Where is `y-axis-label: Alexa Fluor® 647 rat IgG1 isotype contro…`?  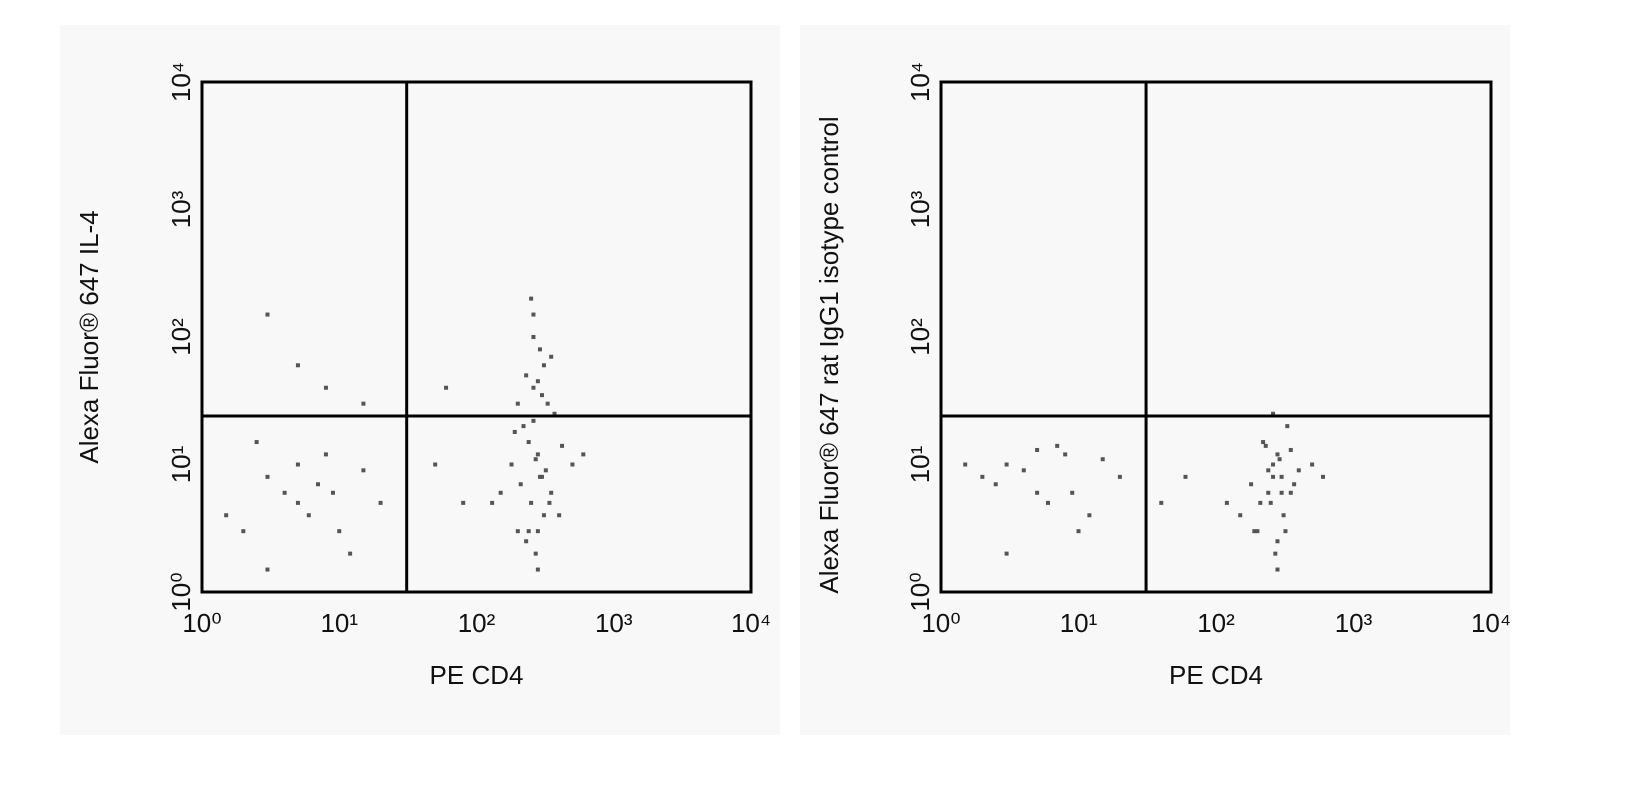
y-axis-label: Alexa Fluor® 647 rat IgG1 isotype contro… is located at coordinates (829, 354).